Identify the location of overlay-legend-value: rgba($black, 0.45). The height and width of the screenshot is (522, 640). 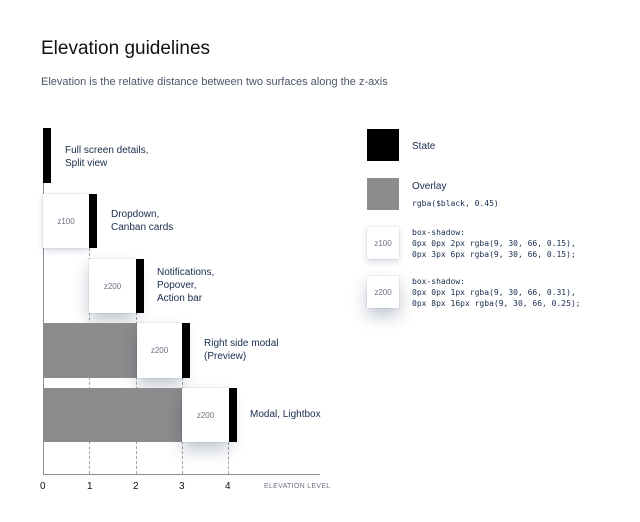
(455, 203).